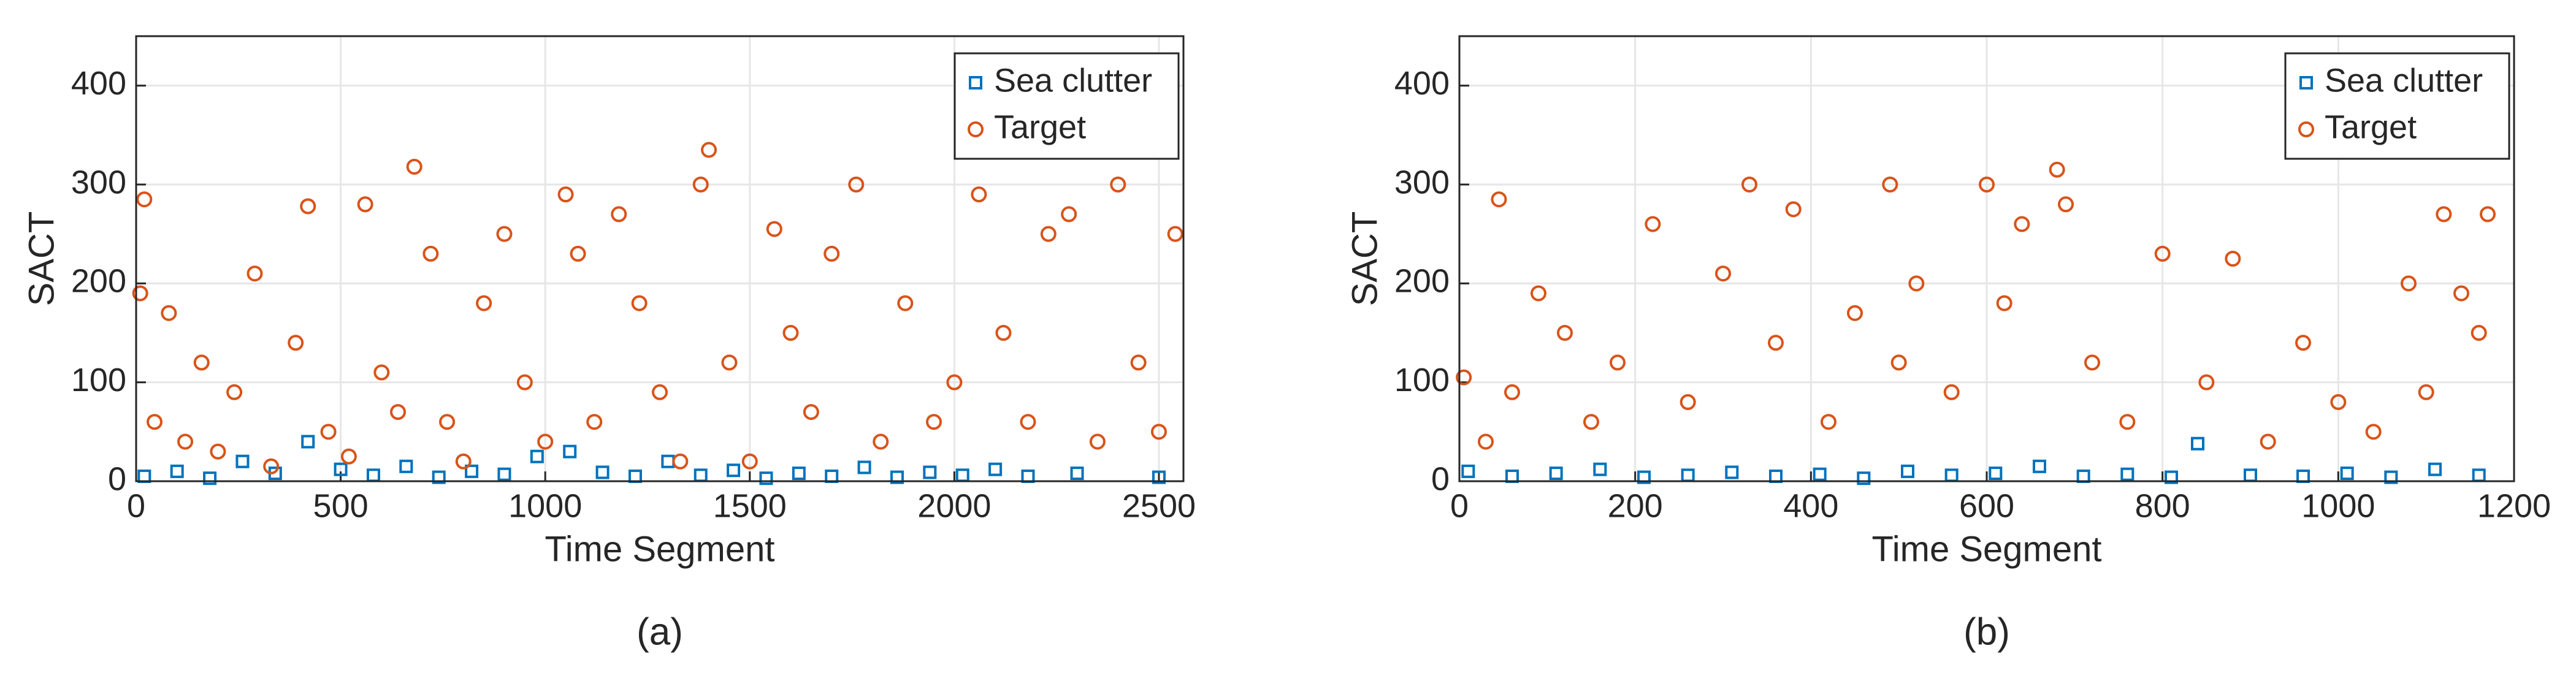 The width and height of the screenshot is (2576, 678). What do you see at coordinates (1987, 549) in the screenshot?
I see `x-axis-label: Time Segment` at bounding box center [1987, 549].